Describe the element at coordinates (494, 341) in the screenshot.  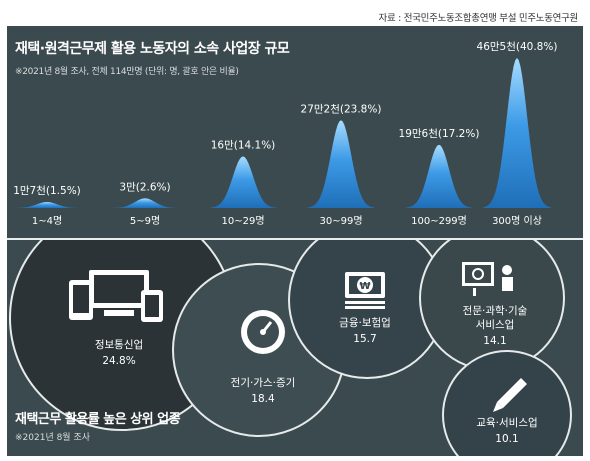
I see `bubble-value-label: 14.1` at that location.